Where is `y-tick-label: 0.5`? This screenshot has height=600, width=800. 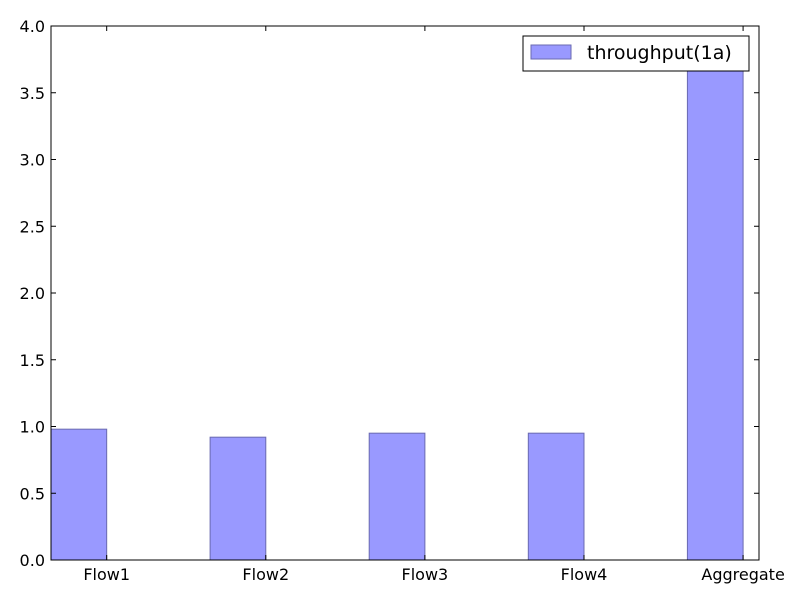
y-tick-label: 0.5 is located at coordinates (32, 493).